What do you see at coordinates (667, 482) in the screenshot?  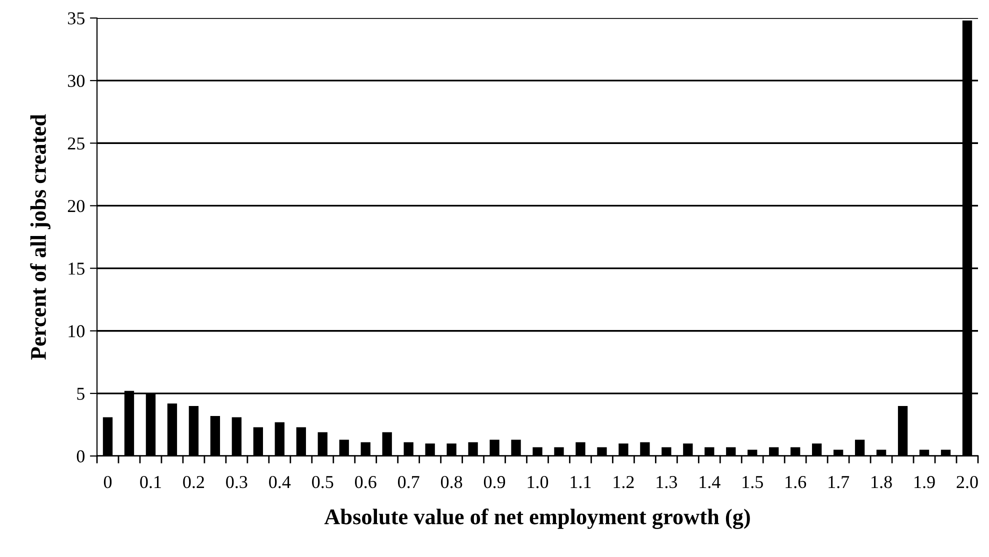 I see `x-tick-label: 1.3` at bounding box center [667, 482].